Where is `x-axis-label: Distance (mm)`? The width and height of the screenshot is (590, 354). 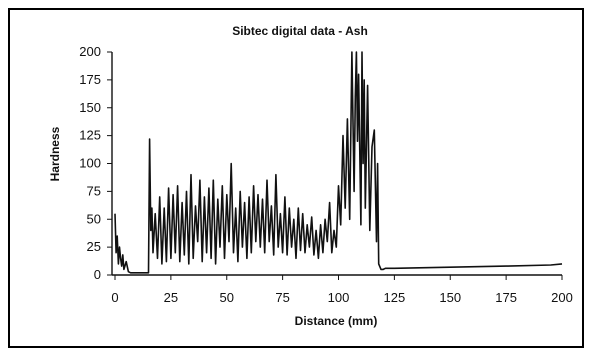
x-axis-label: Distance (mm) is located at coordinates (336, 321).